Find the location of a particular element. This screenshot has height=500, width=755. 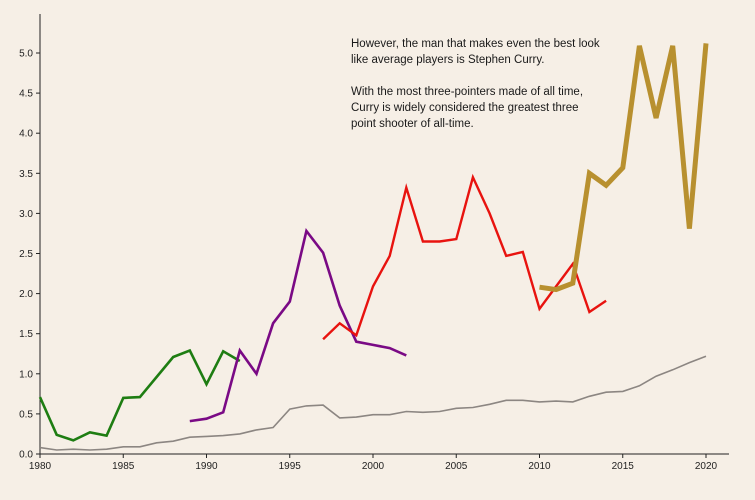

y-tick-label: 1.0 is located at coordinates (26, 374).